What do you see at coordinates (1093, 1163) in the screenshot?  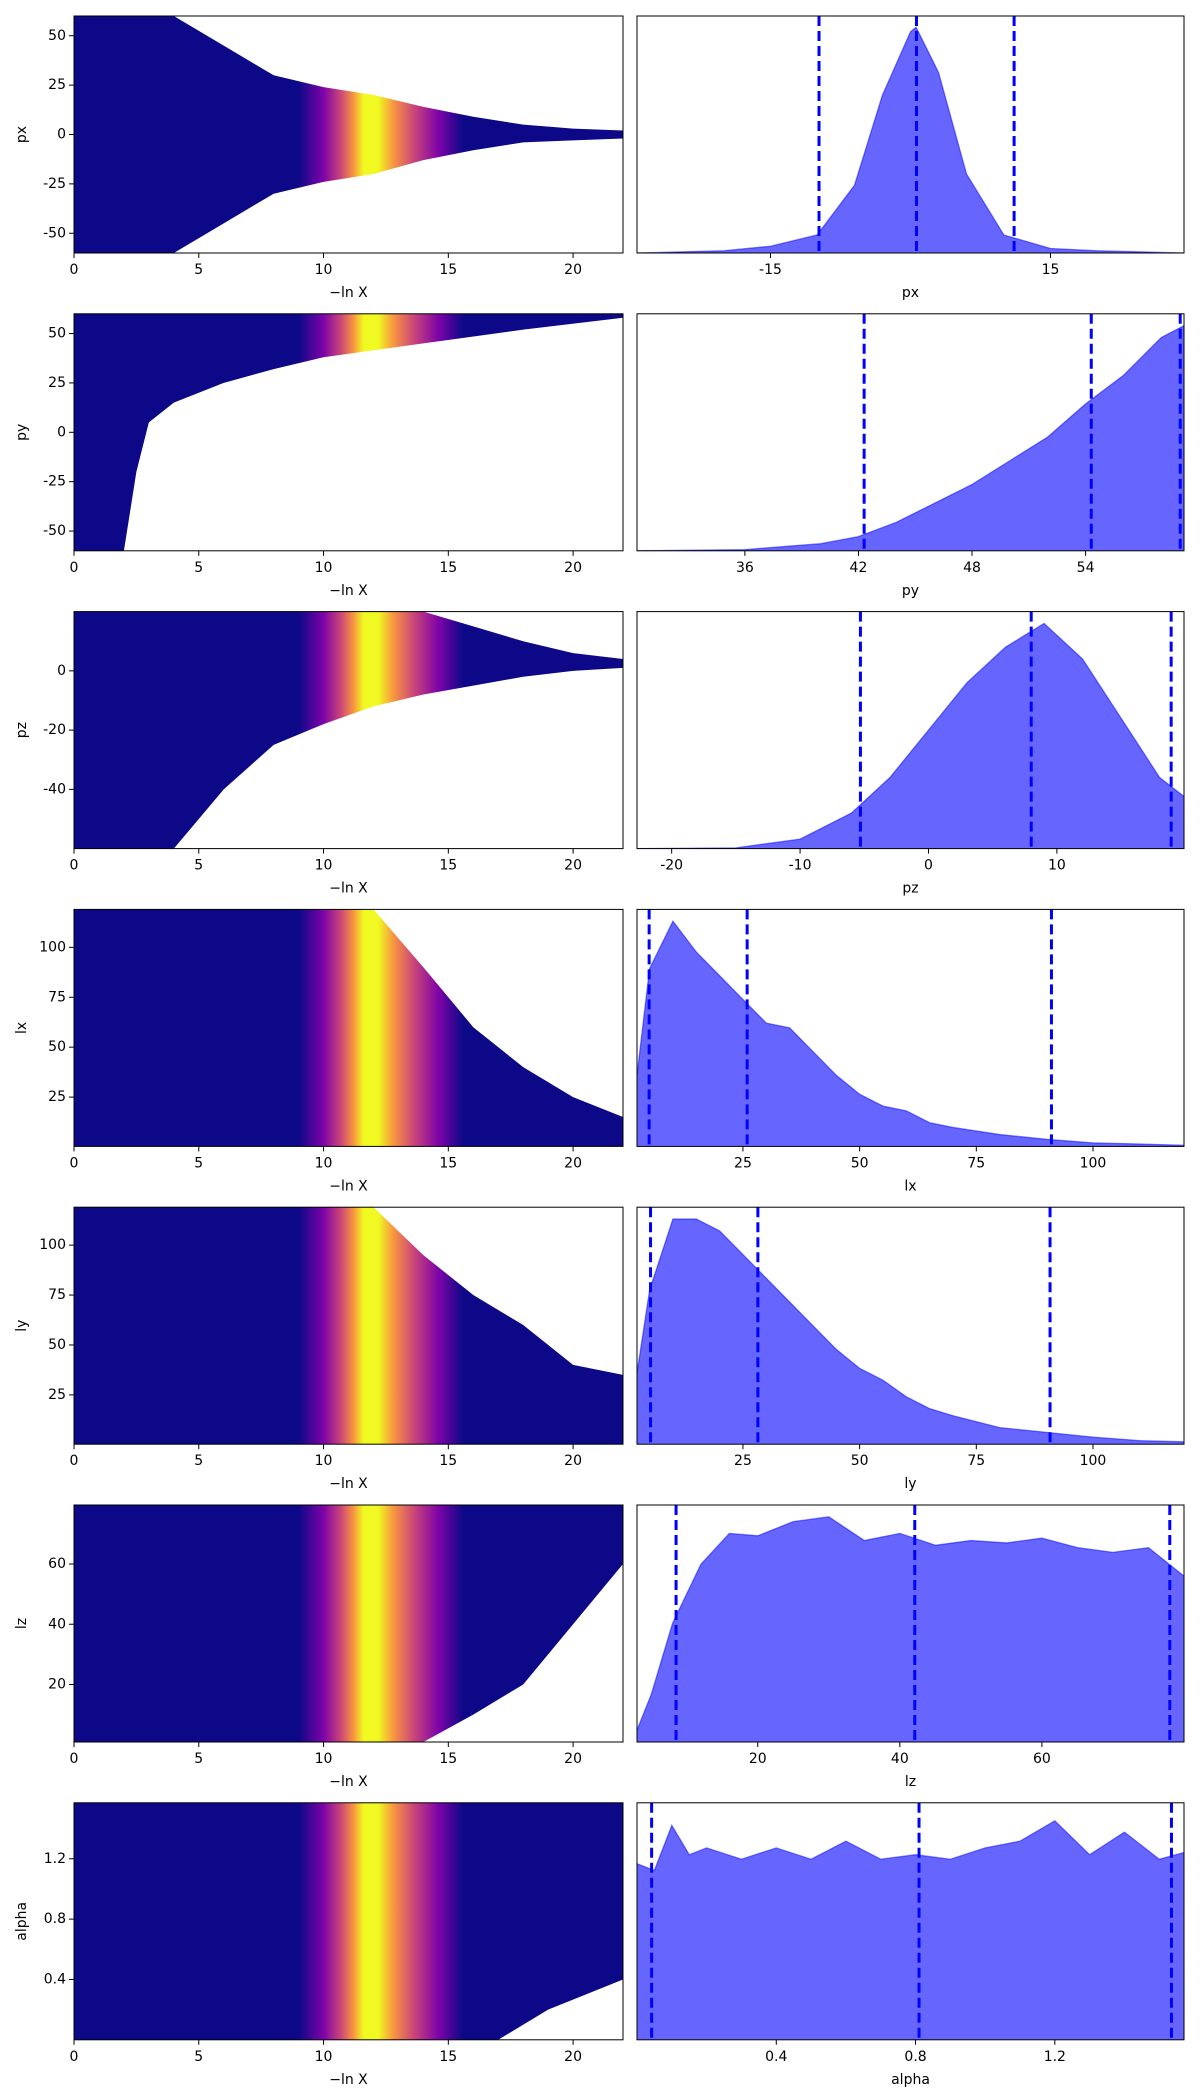 I see `x-tick-label: 100` at bounding box center [1093, 1163].